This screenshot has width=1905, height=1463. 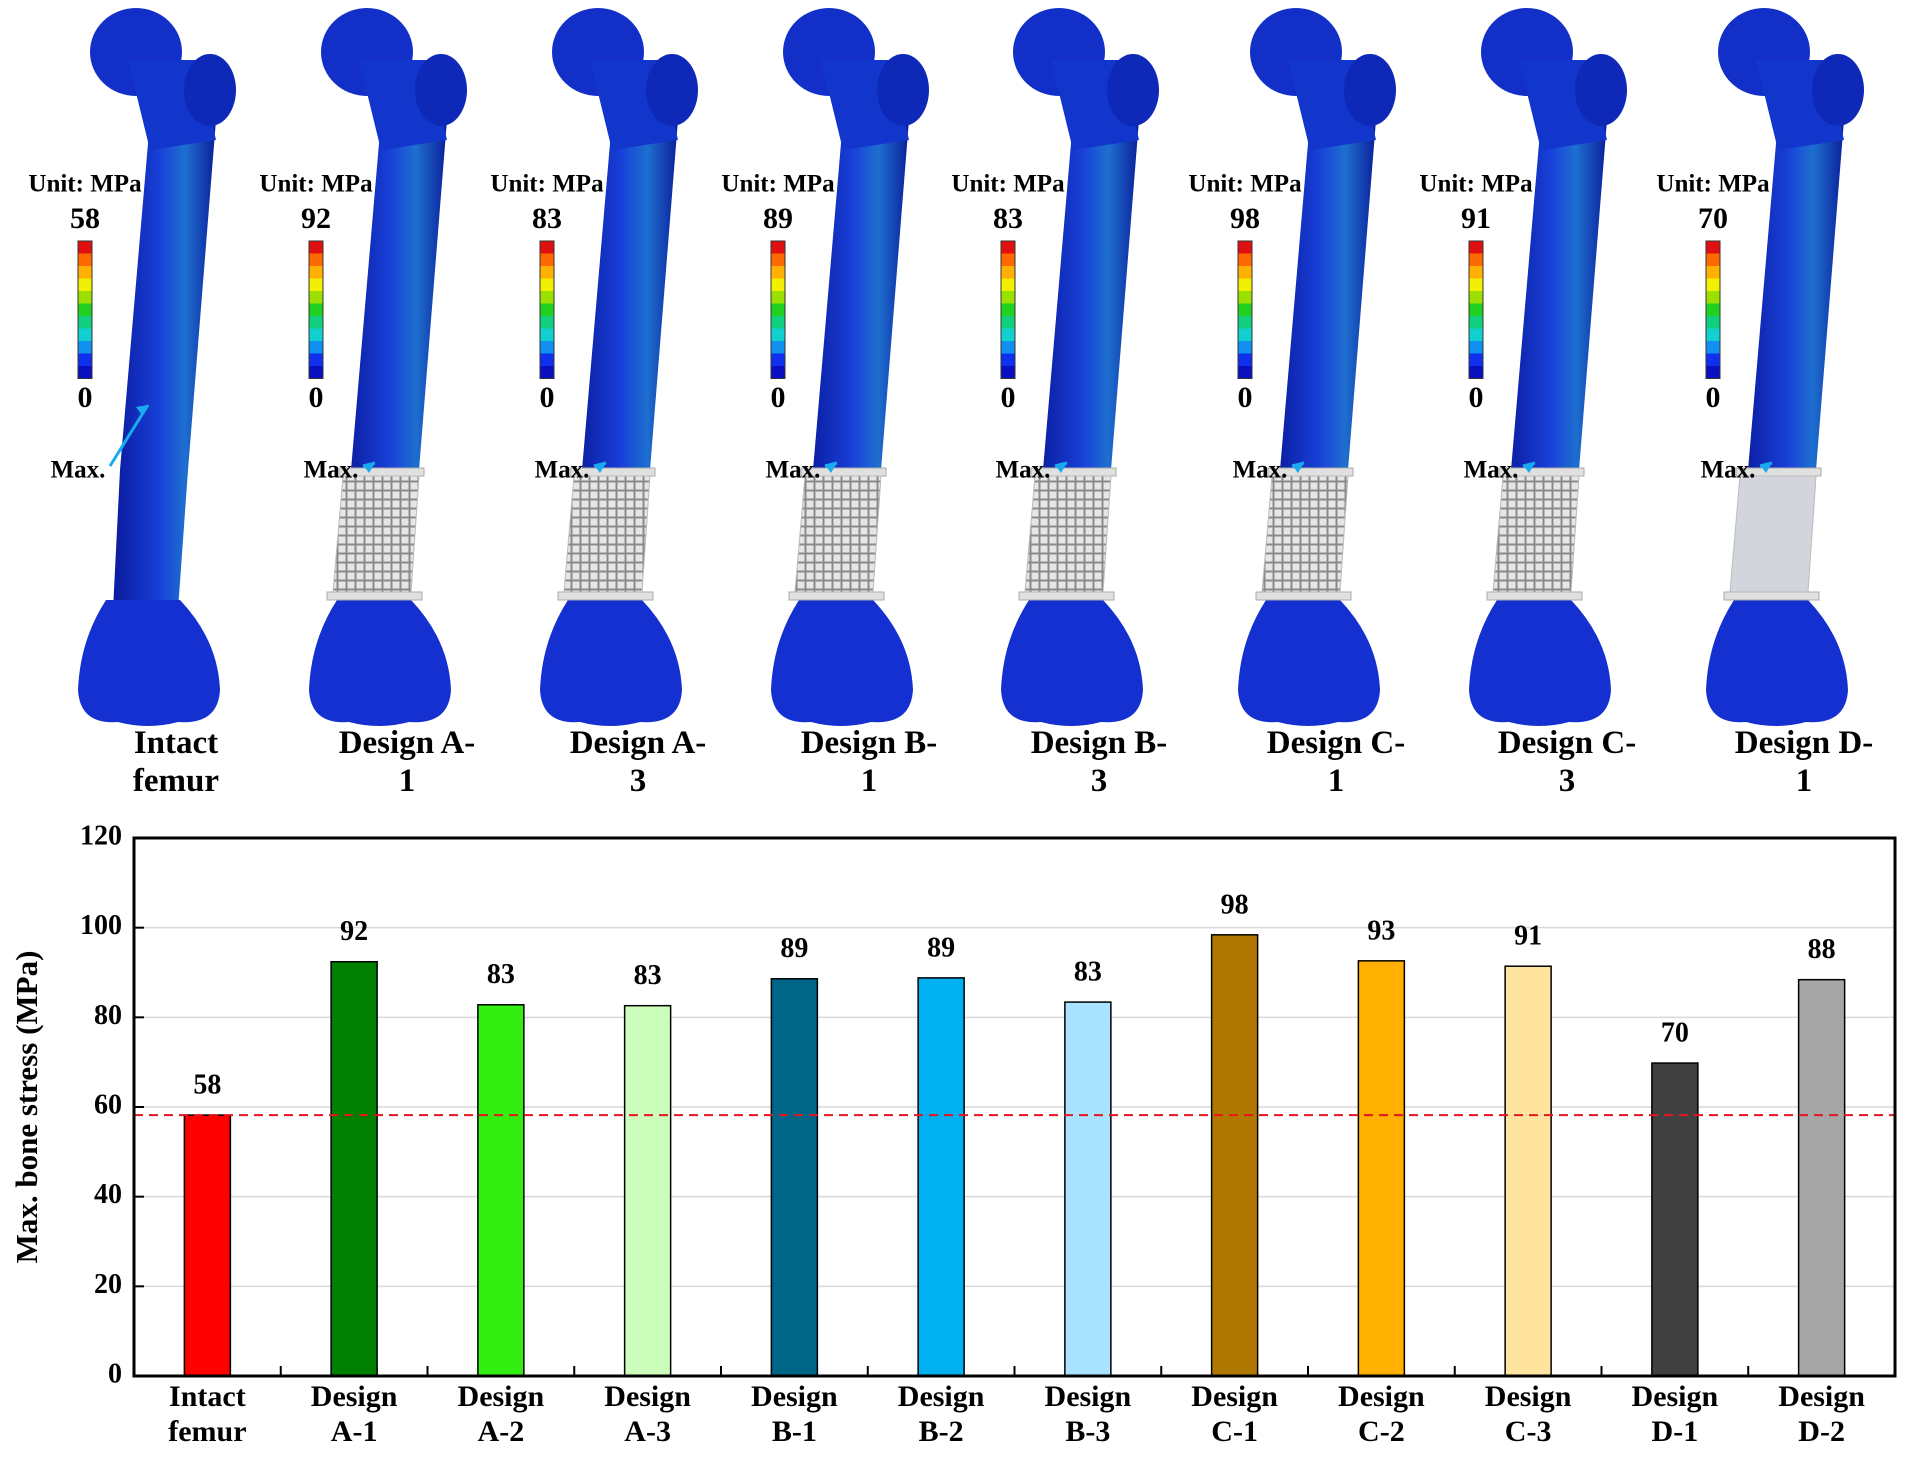 What do you see at coordinates (1476, 218) in the screenshot?
I see `colorbar-max: 91` at bounding box center [1476, 218].